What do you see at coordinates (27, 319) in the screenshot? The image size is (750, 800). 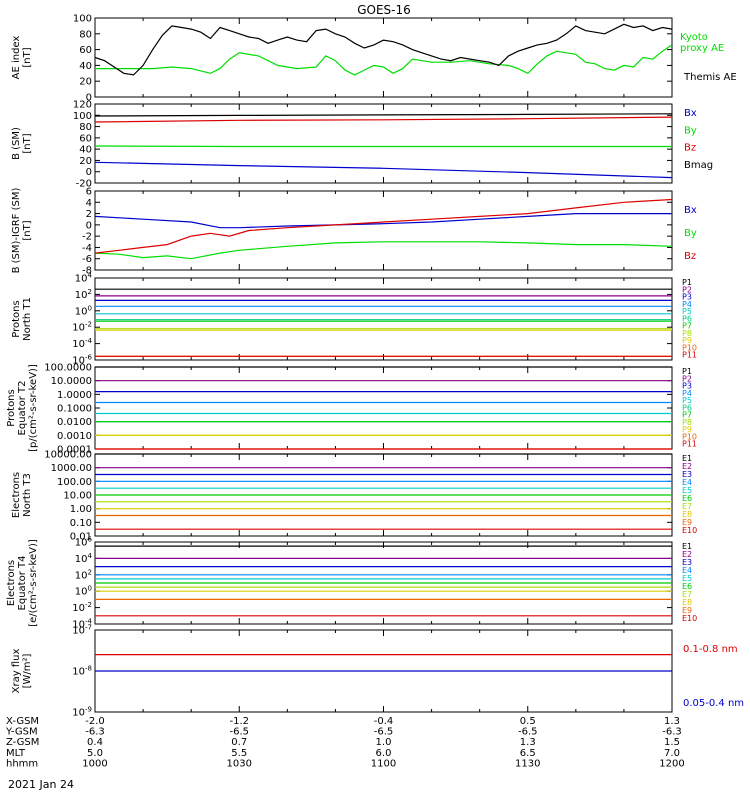 I see `y-axis-label: North T1` at bounding box center [27, 319].